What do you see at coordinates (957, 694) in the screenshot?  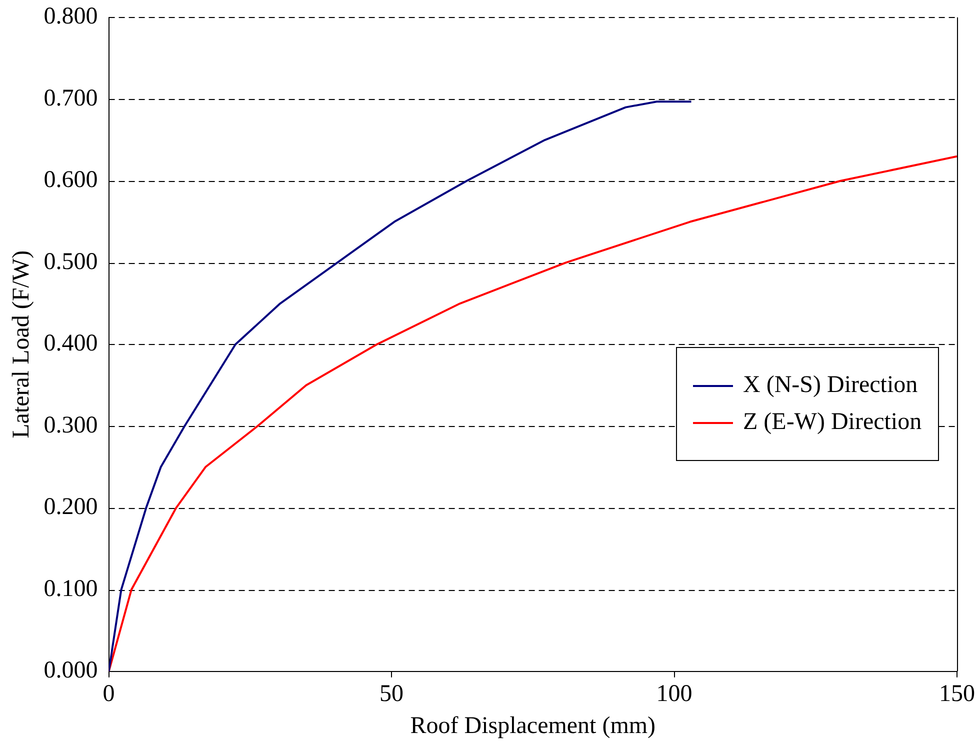 I see `x-tick-label: 150` at bounding box center [957, 694].